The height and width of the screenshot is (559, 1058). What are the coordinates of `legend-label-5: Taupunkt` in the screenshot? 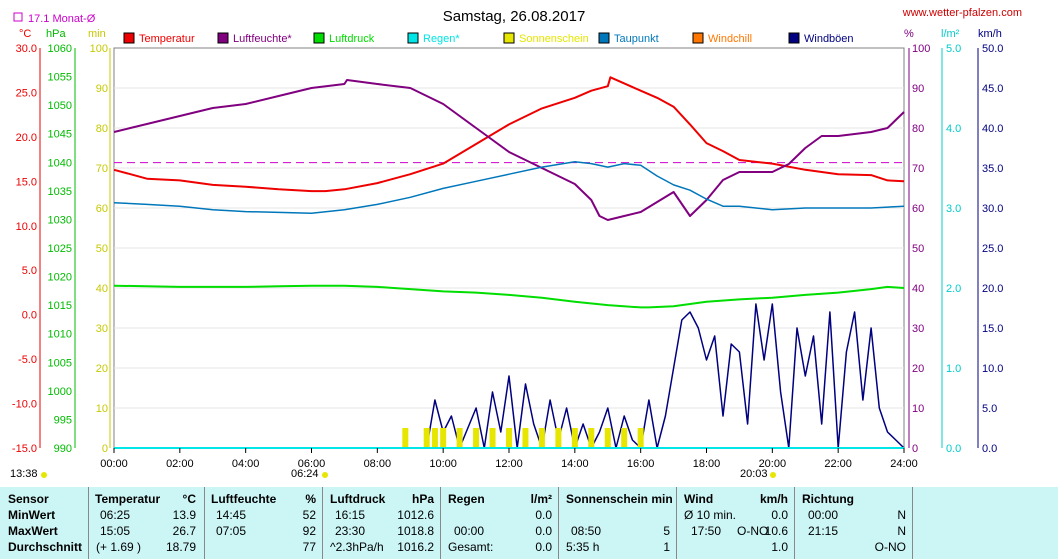 It's located at (636, 39).